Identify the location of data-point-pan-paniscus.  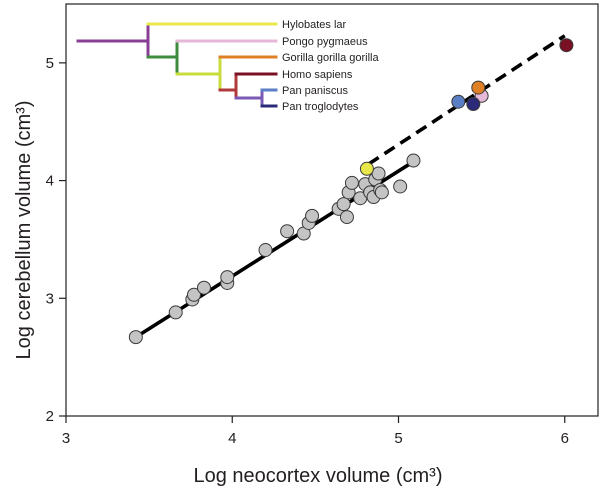
(458, 101).